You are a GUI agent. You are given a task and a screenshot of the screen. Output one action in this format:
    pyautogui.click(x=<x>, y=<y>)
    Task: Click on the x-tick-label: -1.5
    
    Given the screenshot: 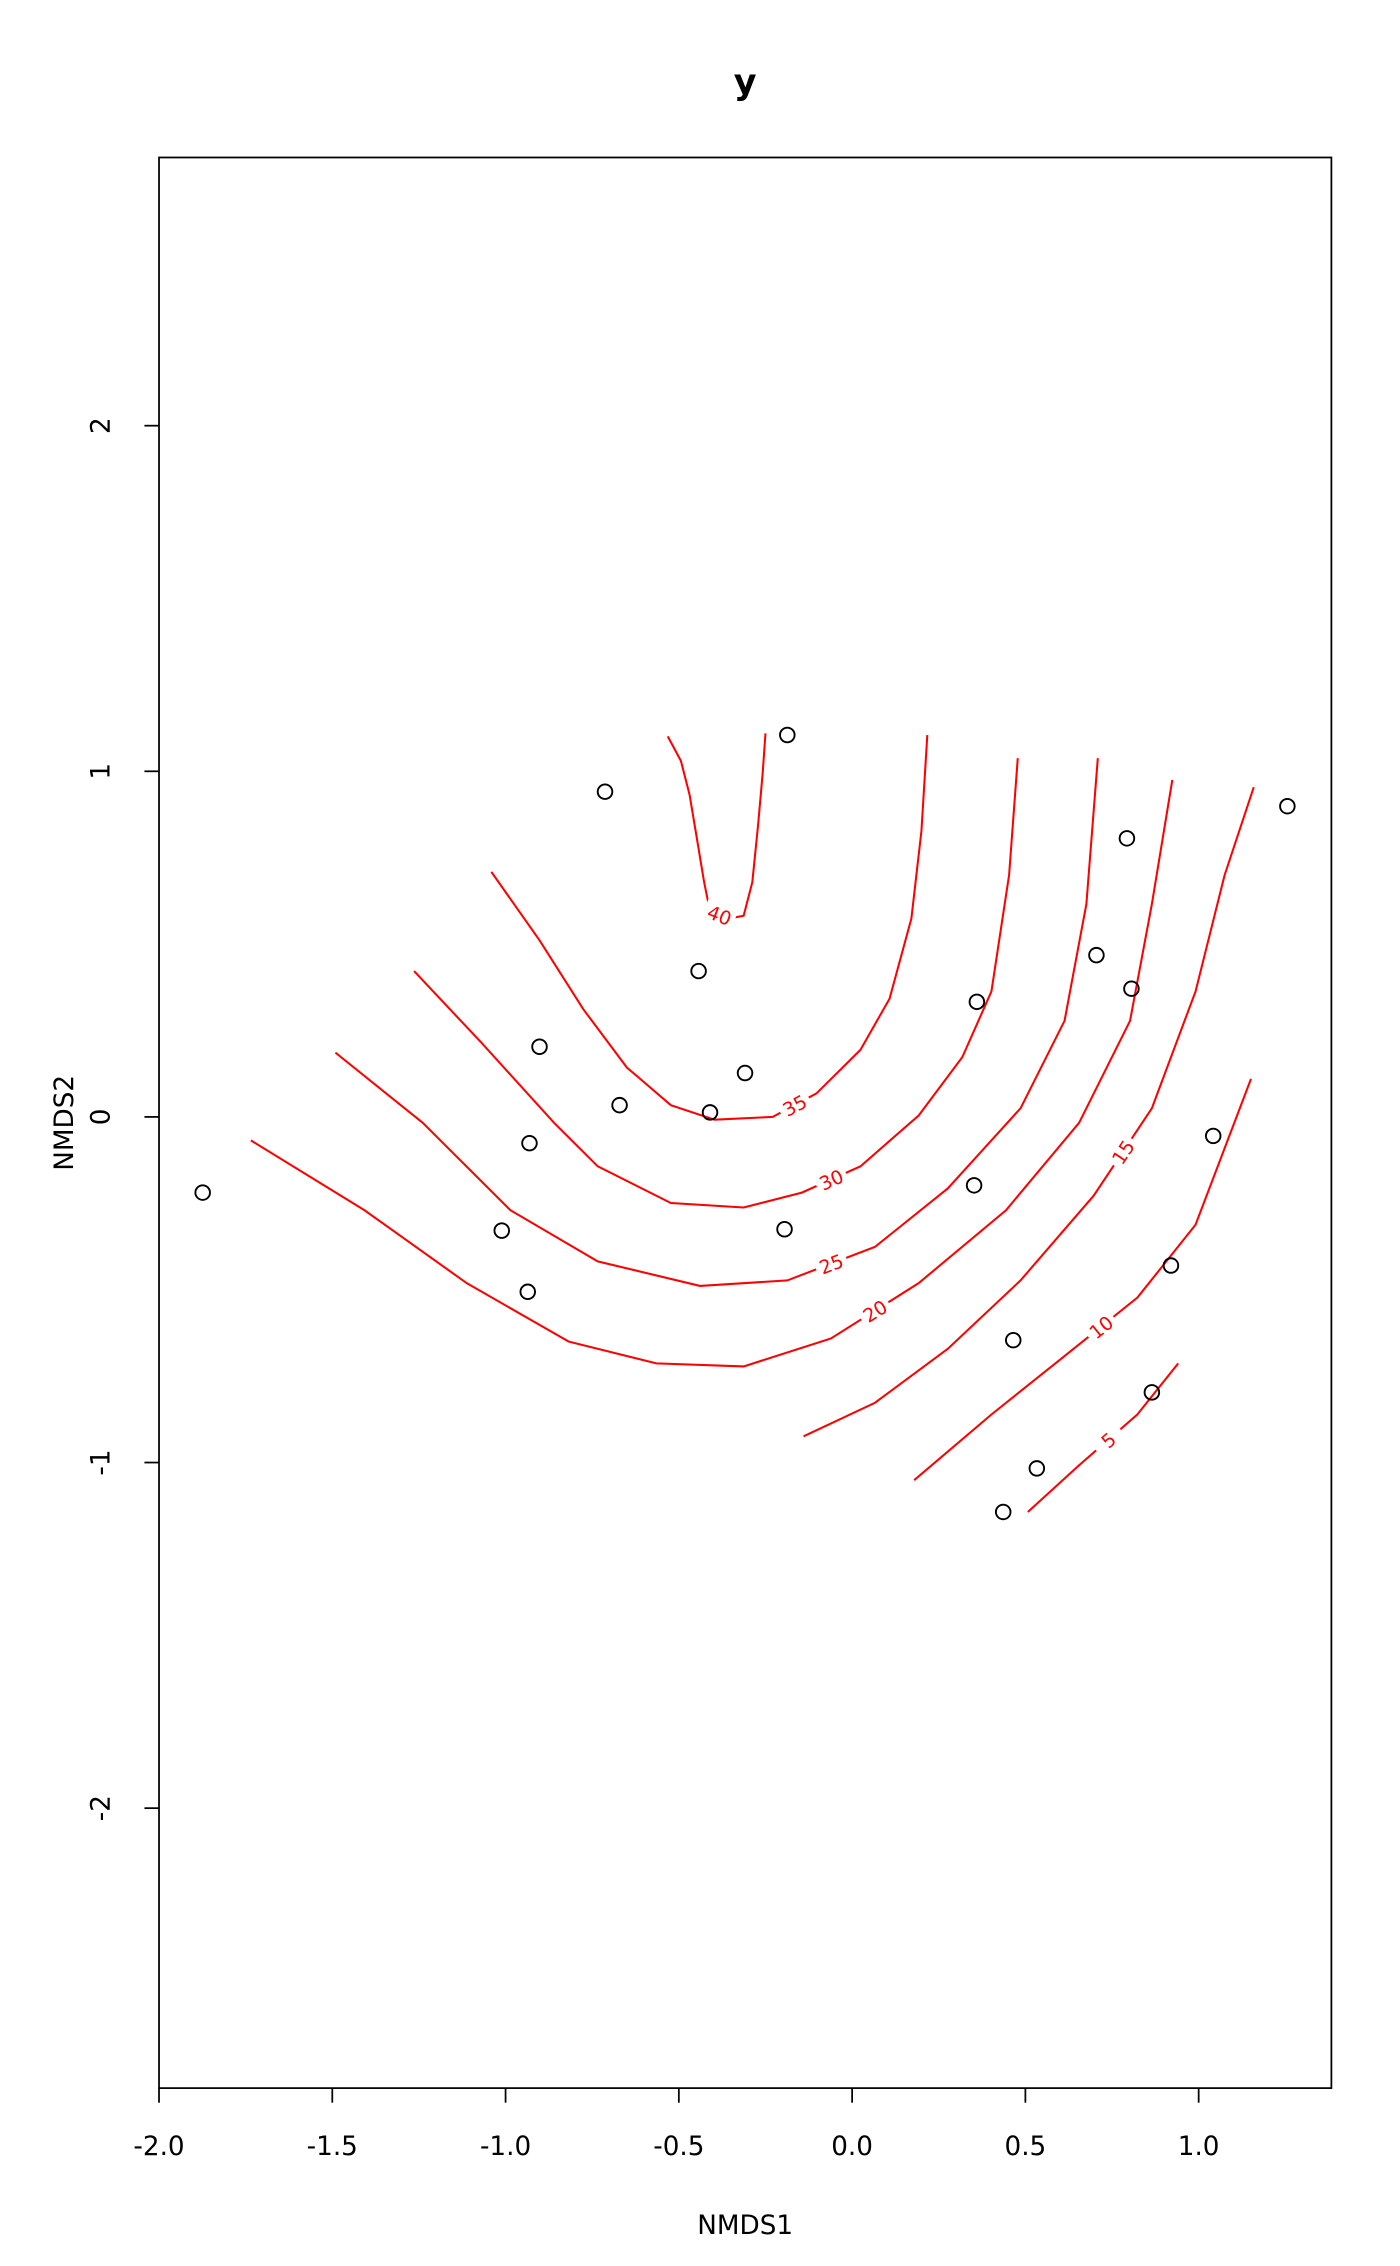 What is the action you would take?
    pyautogui.click(x=332, y=2147)
    